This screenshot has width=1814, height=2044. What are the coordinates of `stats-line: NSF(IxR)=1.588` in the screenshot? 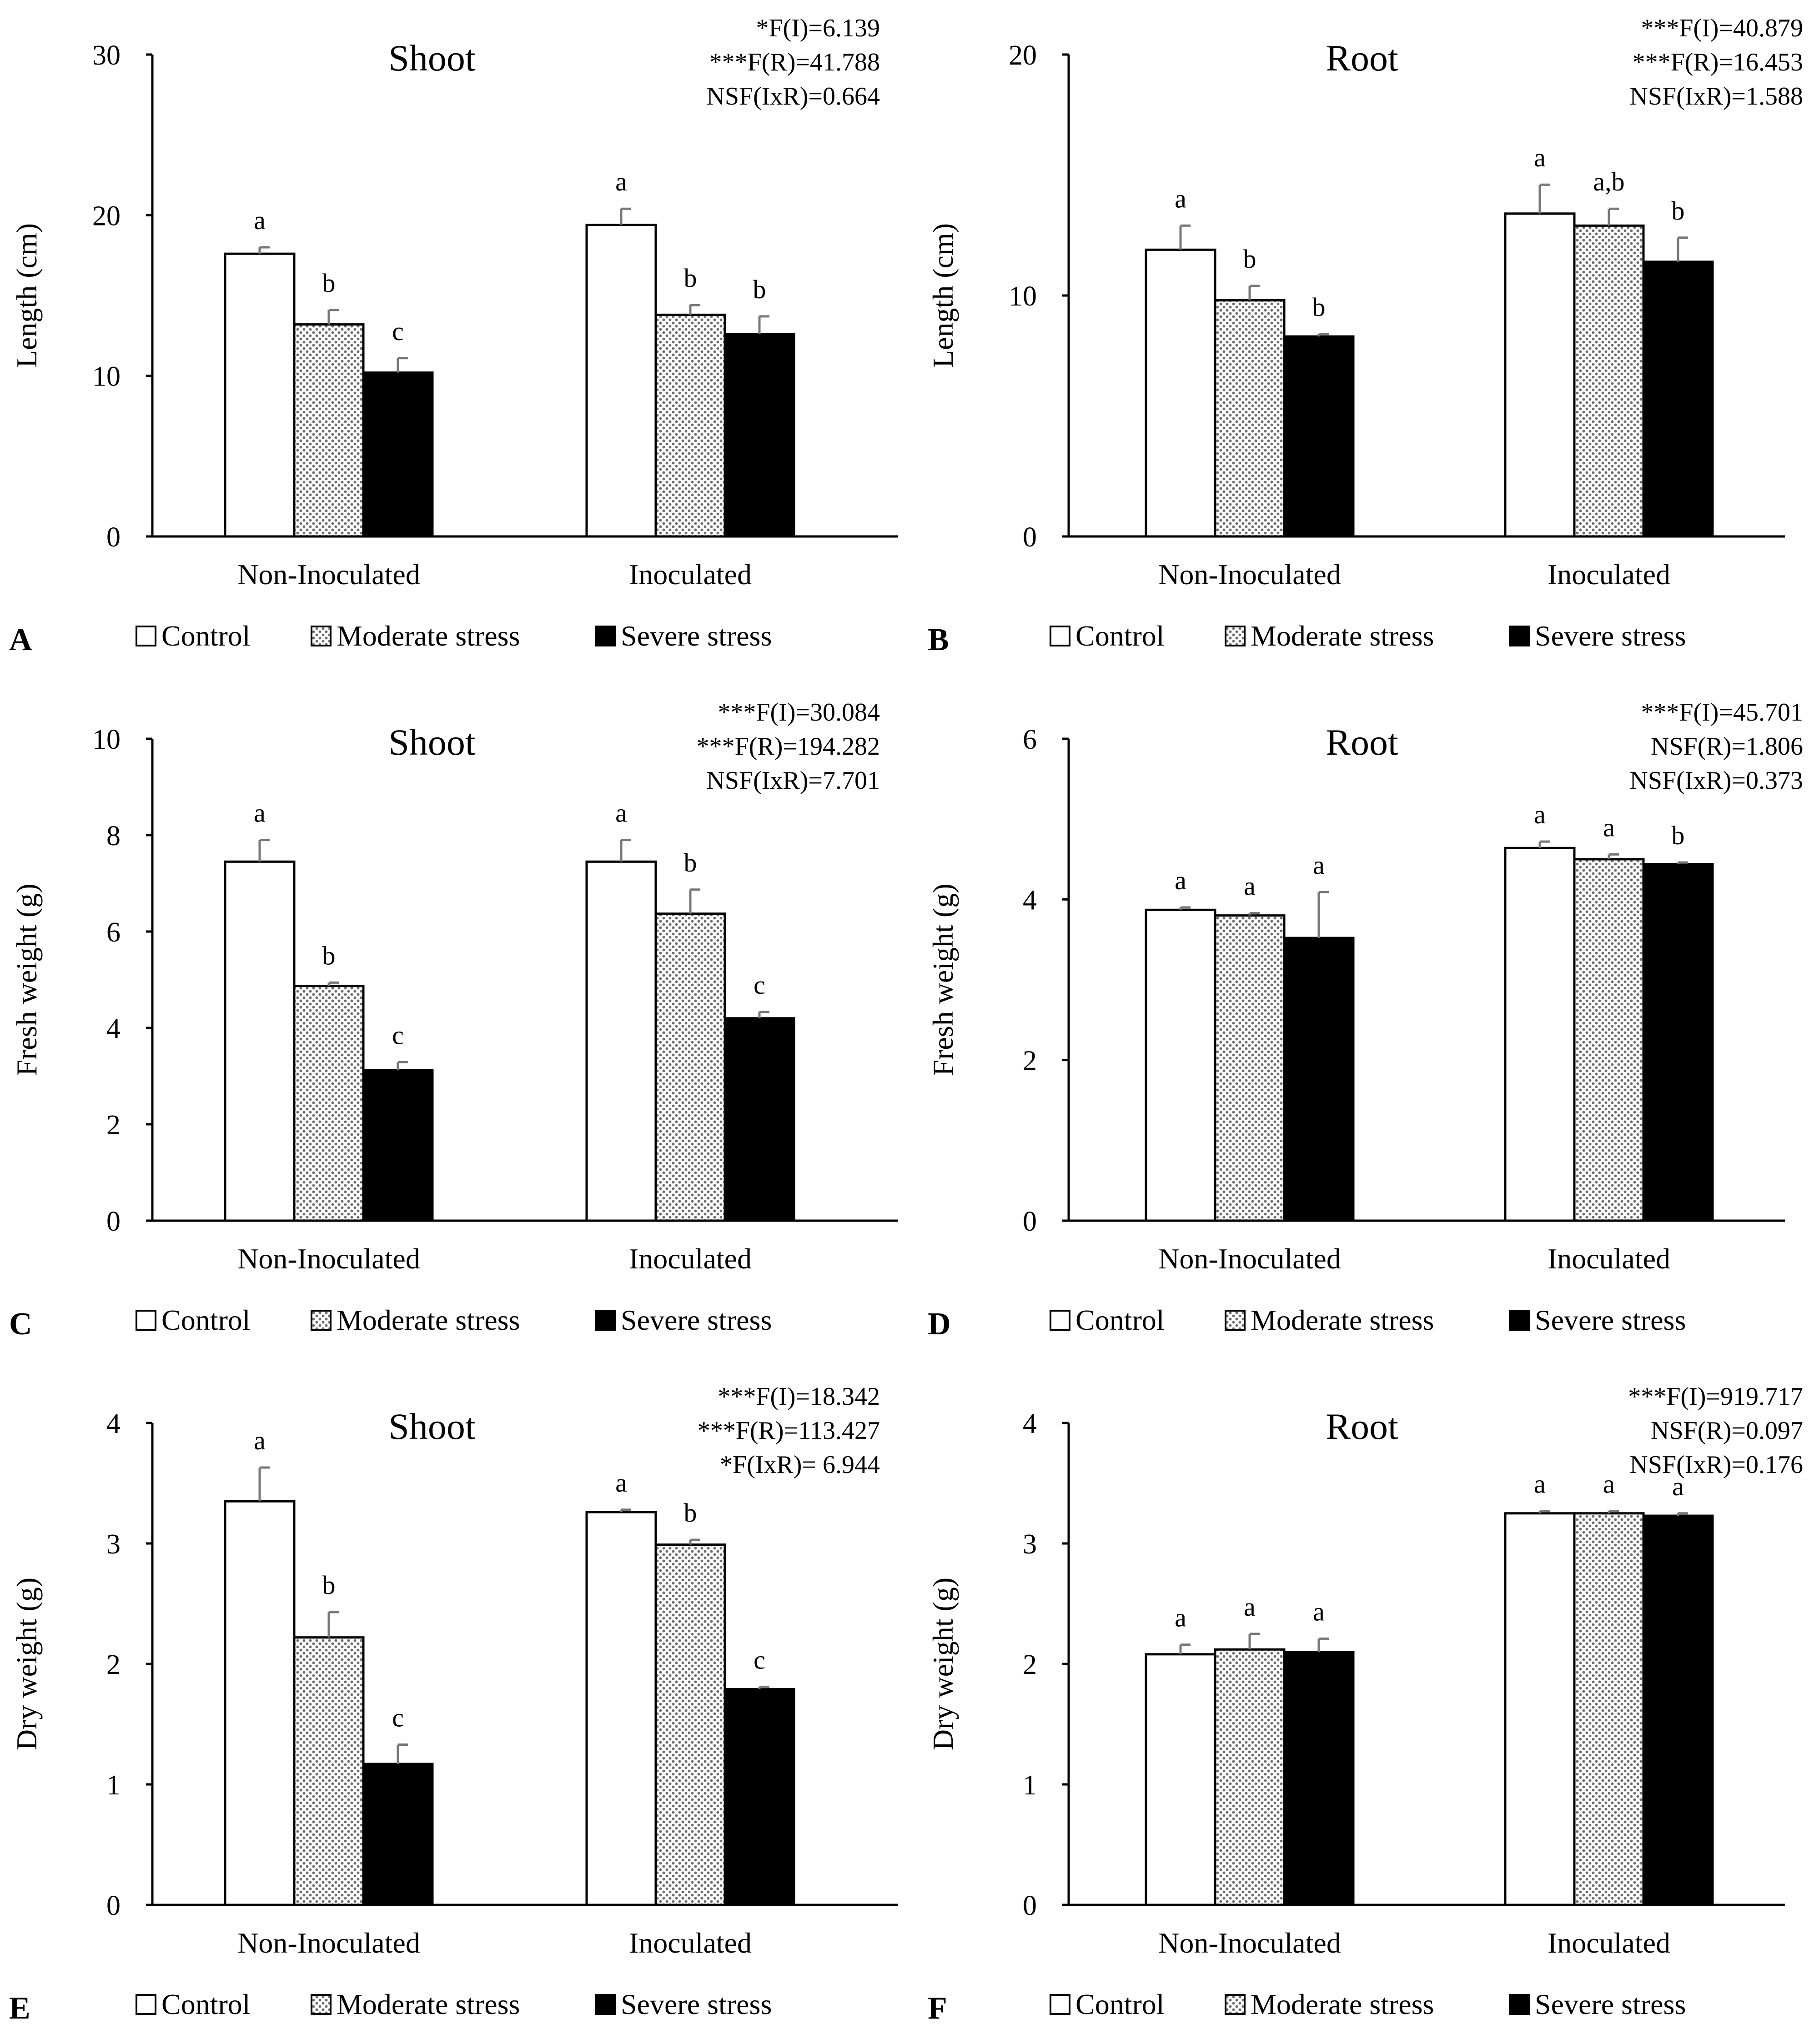 It's located at (1716, 96).